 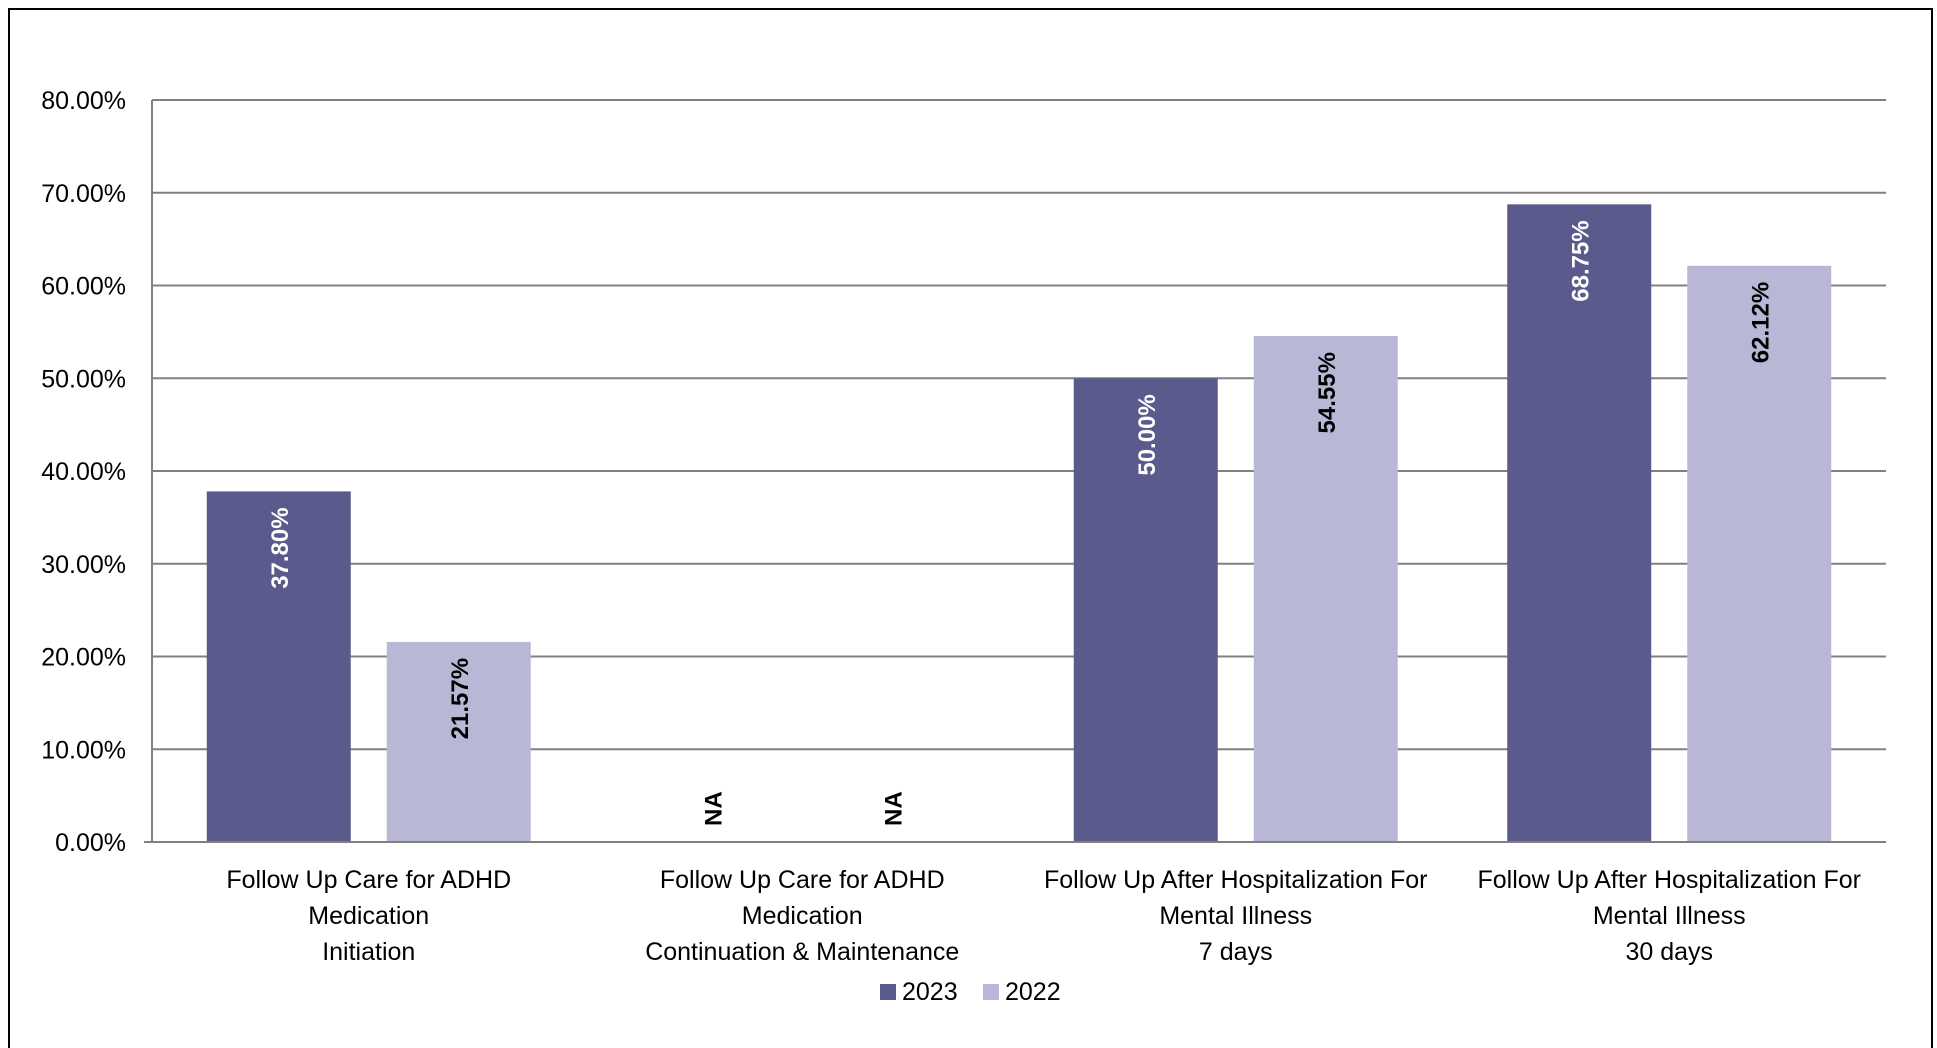 What do you see at coordinates (1236, 952) in the screenshot?
I see `x-category-label: 7 days` at bounding box center [1236, 952].